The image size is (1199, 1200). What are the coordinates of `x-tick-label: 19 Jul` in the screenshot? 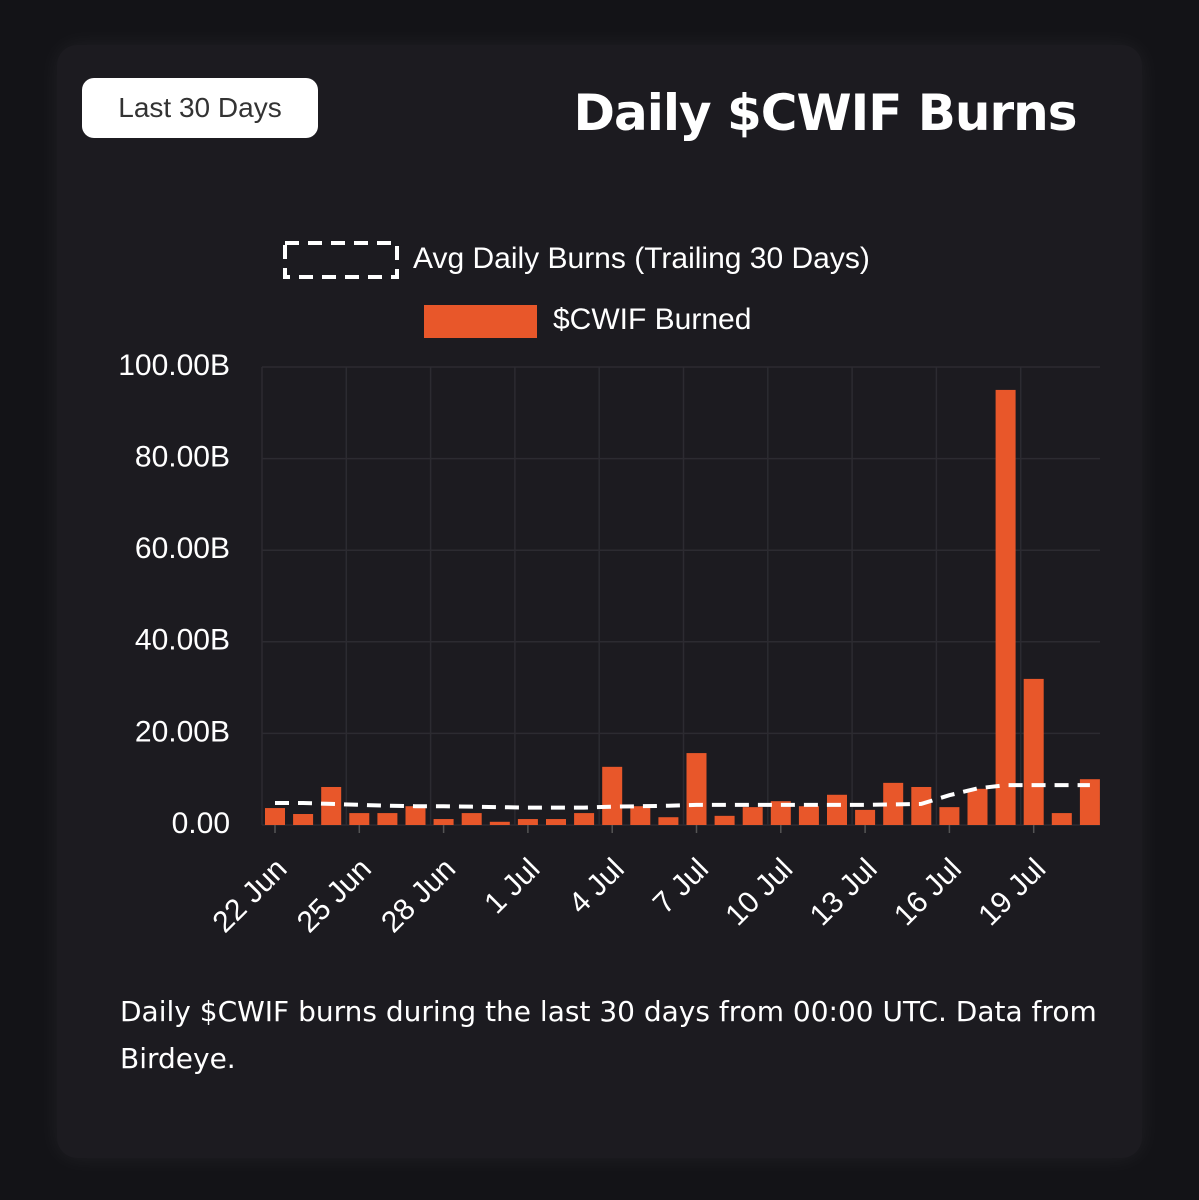 It's located at (1012, 892).